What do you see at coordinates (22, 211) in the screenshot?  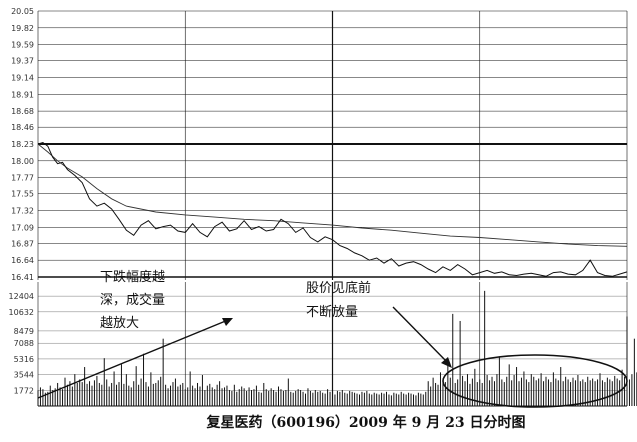 I see `price-tick-label: 17.32` at bounding box center [22, 211].